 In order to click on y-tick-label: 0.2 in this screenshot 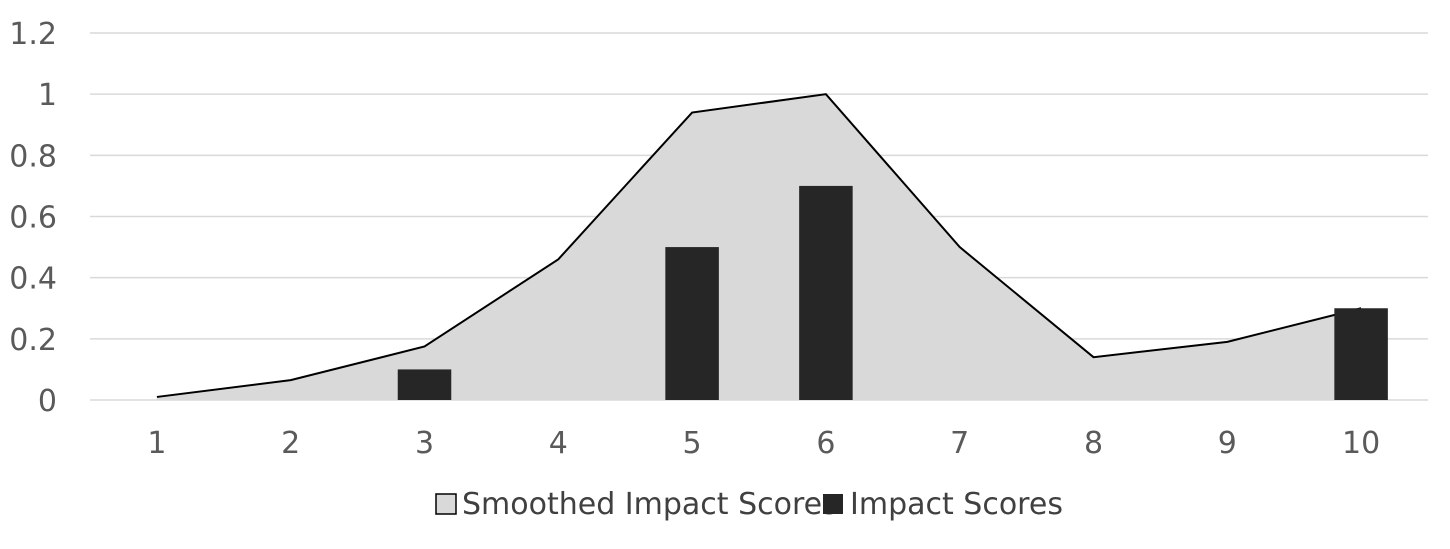, I will do `click(33, 340)`.